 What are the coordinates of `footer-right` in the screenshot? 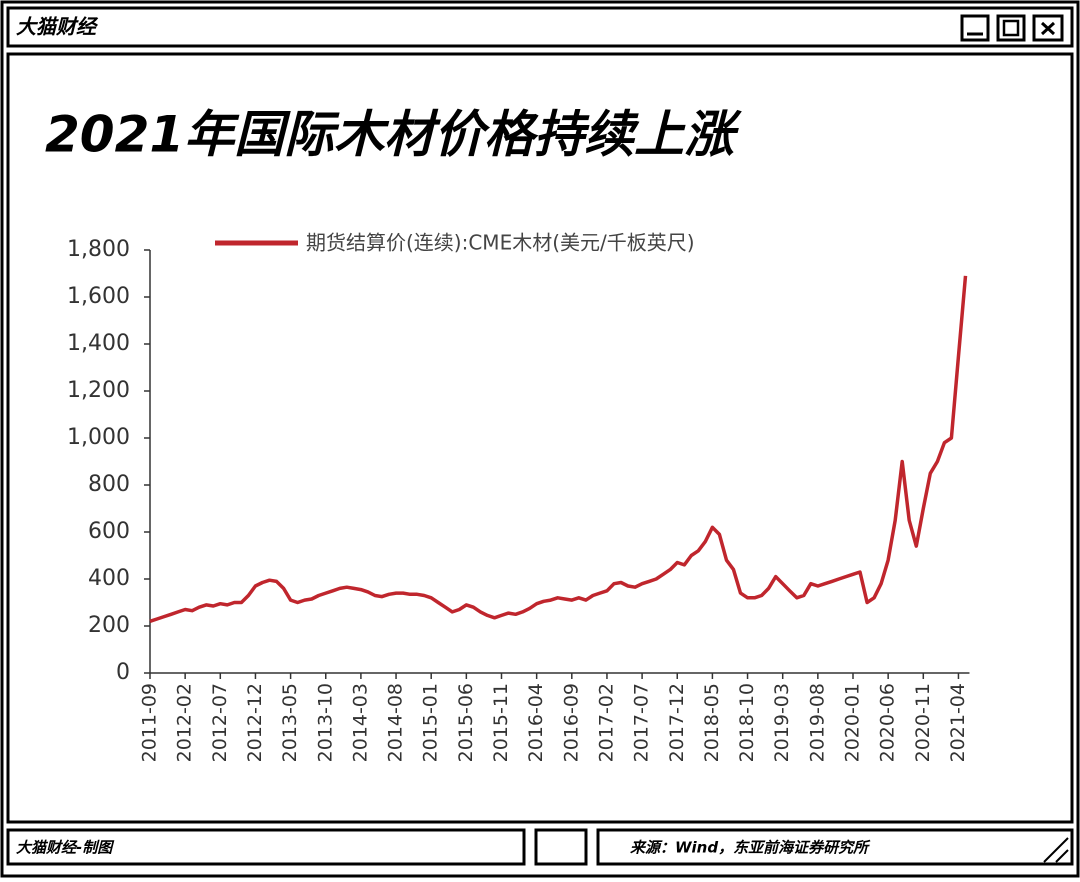 It's located at (835, 847).